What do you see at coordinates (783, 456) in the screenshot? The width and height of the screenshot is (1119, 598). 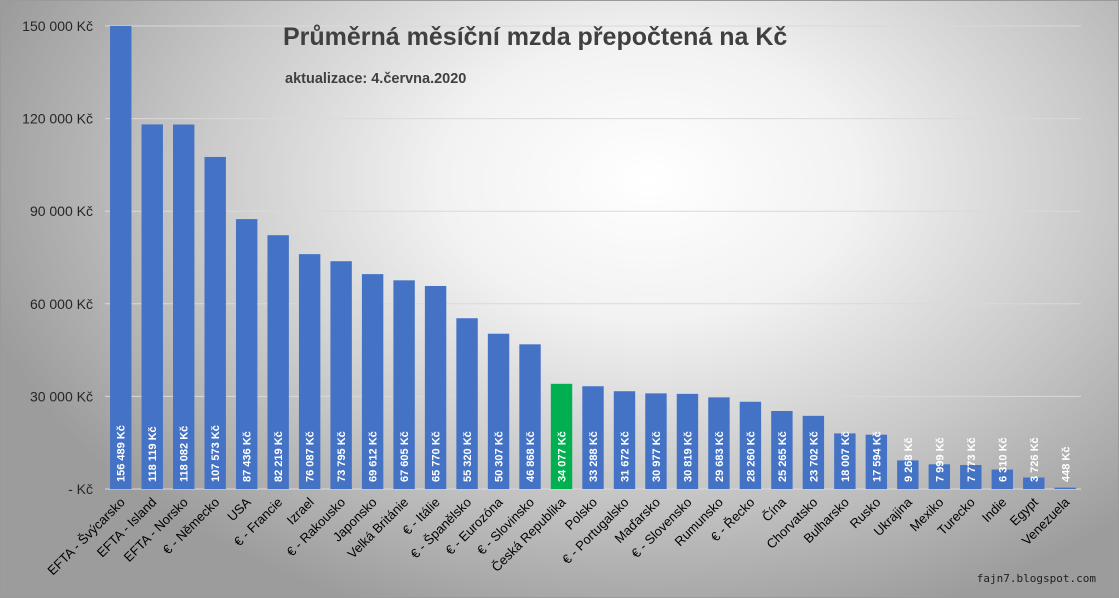 I see `data-label: 25 265 Kč` at bounding box center [783, 456].